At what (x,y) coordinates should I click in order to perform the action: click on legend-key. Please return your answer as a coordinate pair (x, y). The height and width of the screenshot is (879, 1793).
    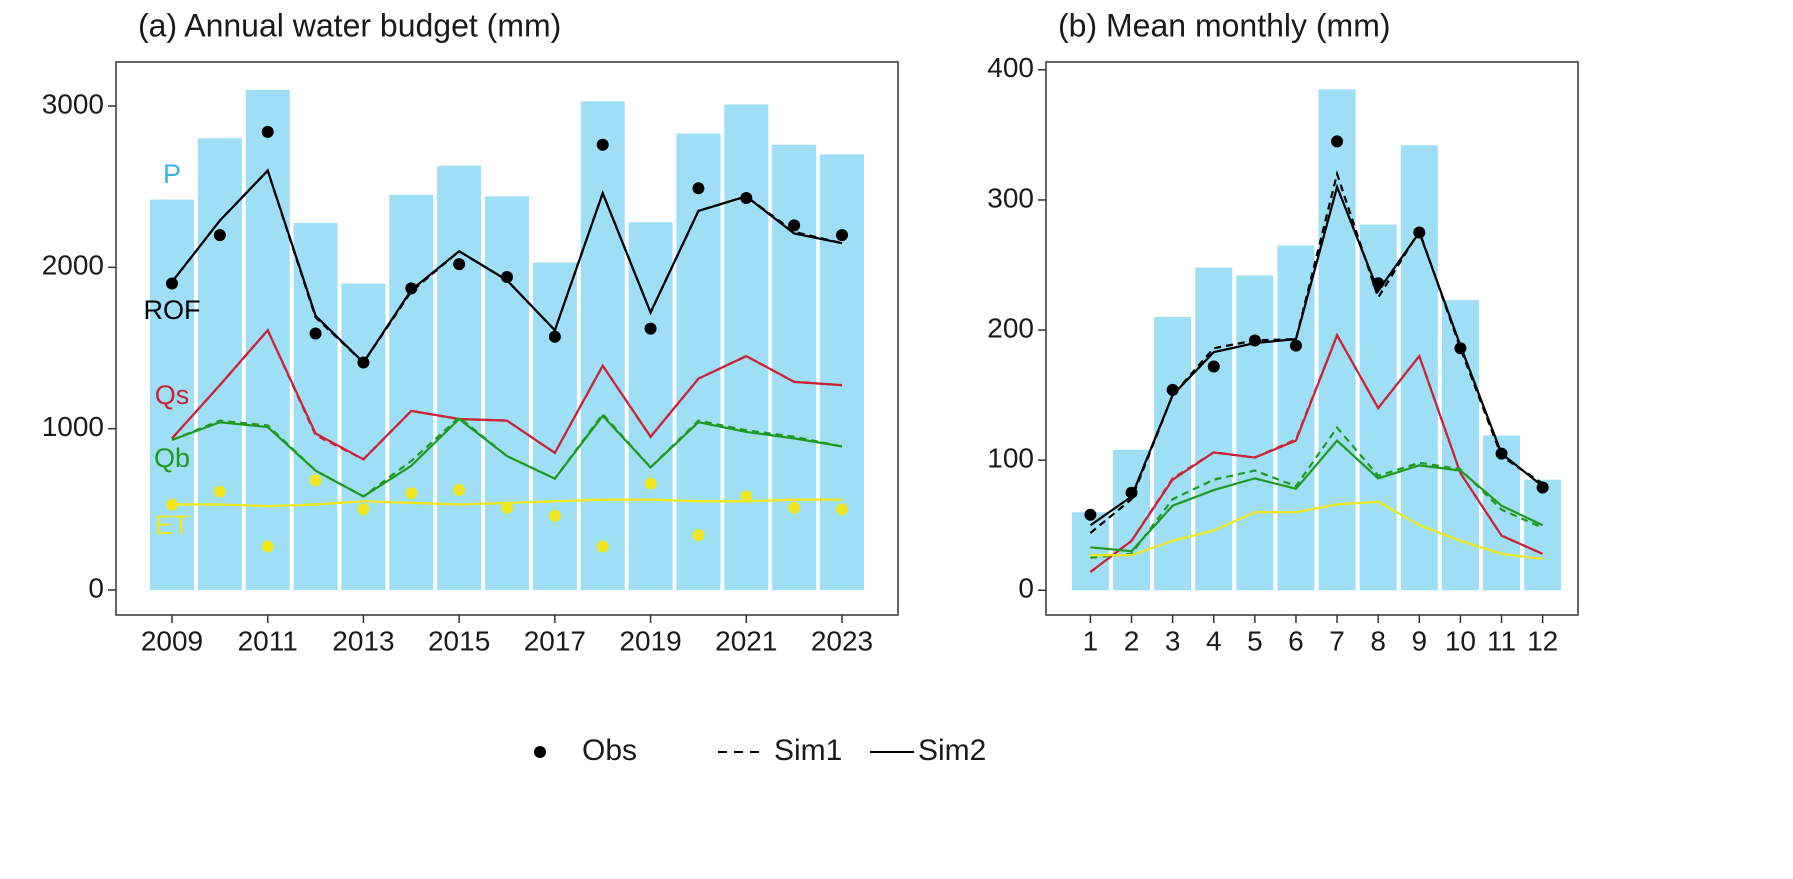
    Looking at the image, I should click on (540, 752).